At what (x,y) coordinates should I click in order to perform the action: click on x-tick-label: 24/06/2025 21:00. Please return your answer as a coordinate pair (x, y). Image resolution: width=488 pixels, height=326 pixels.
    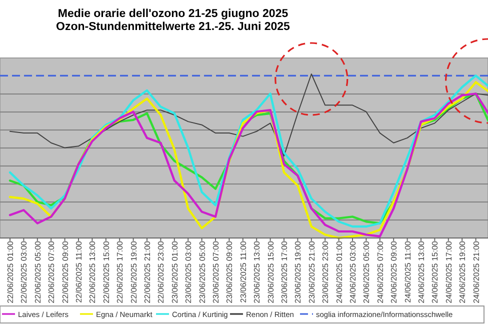
    Looking at the image, I should click on (476, 272).